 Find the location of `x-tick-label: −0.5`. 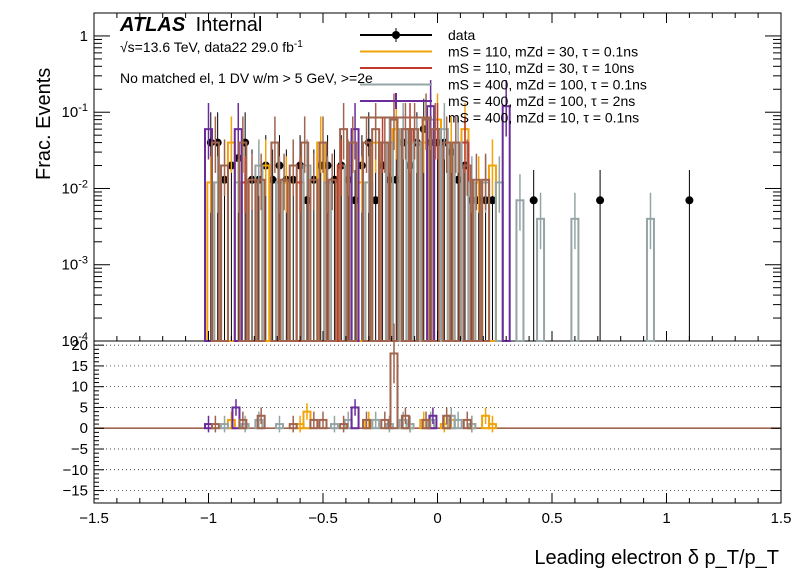

x-tick-label: −0.5 is located at coordinates (323, 518).